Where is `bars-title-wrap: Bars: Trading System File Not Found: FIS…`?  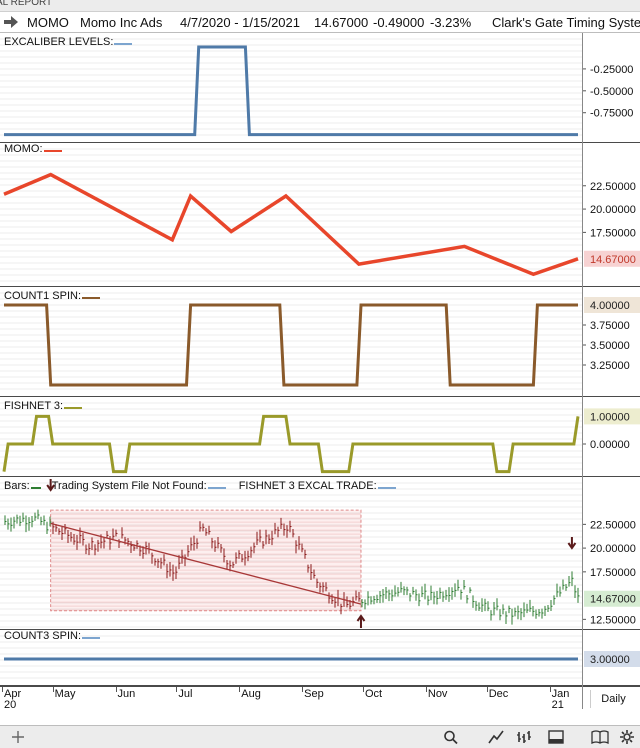 bars-title-wrap: Bars: Trading System File Not Found: FIS… is located at coordinates (200, 486).